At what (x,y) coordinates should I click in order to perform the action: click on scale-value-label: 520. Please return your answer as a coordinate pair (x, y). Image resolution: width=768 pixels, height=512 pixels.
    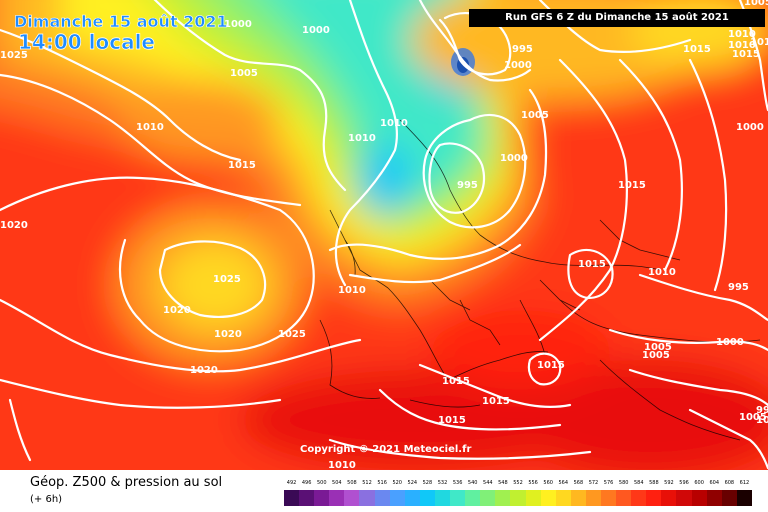
    Looking at the image, I should click on (397, 483).